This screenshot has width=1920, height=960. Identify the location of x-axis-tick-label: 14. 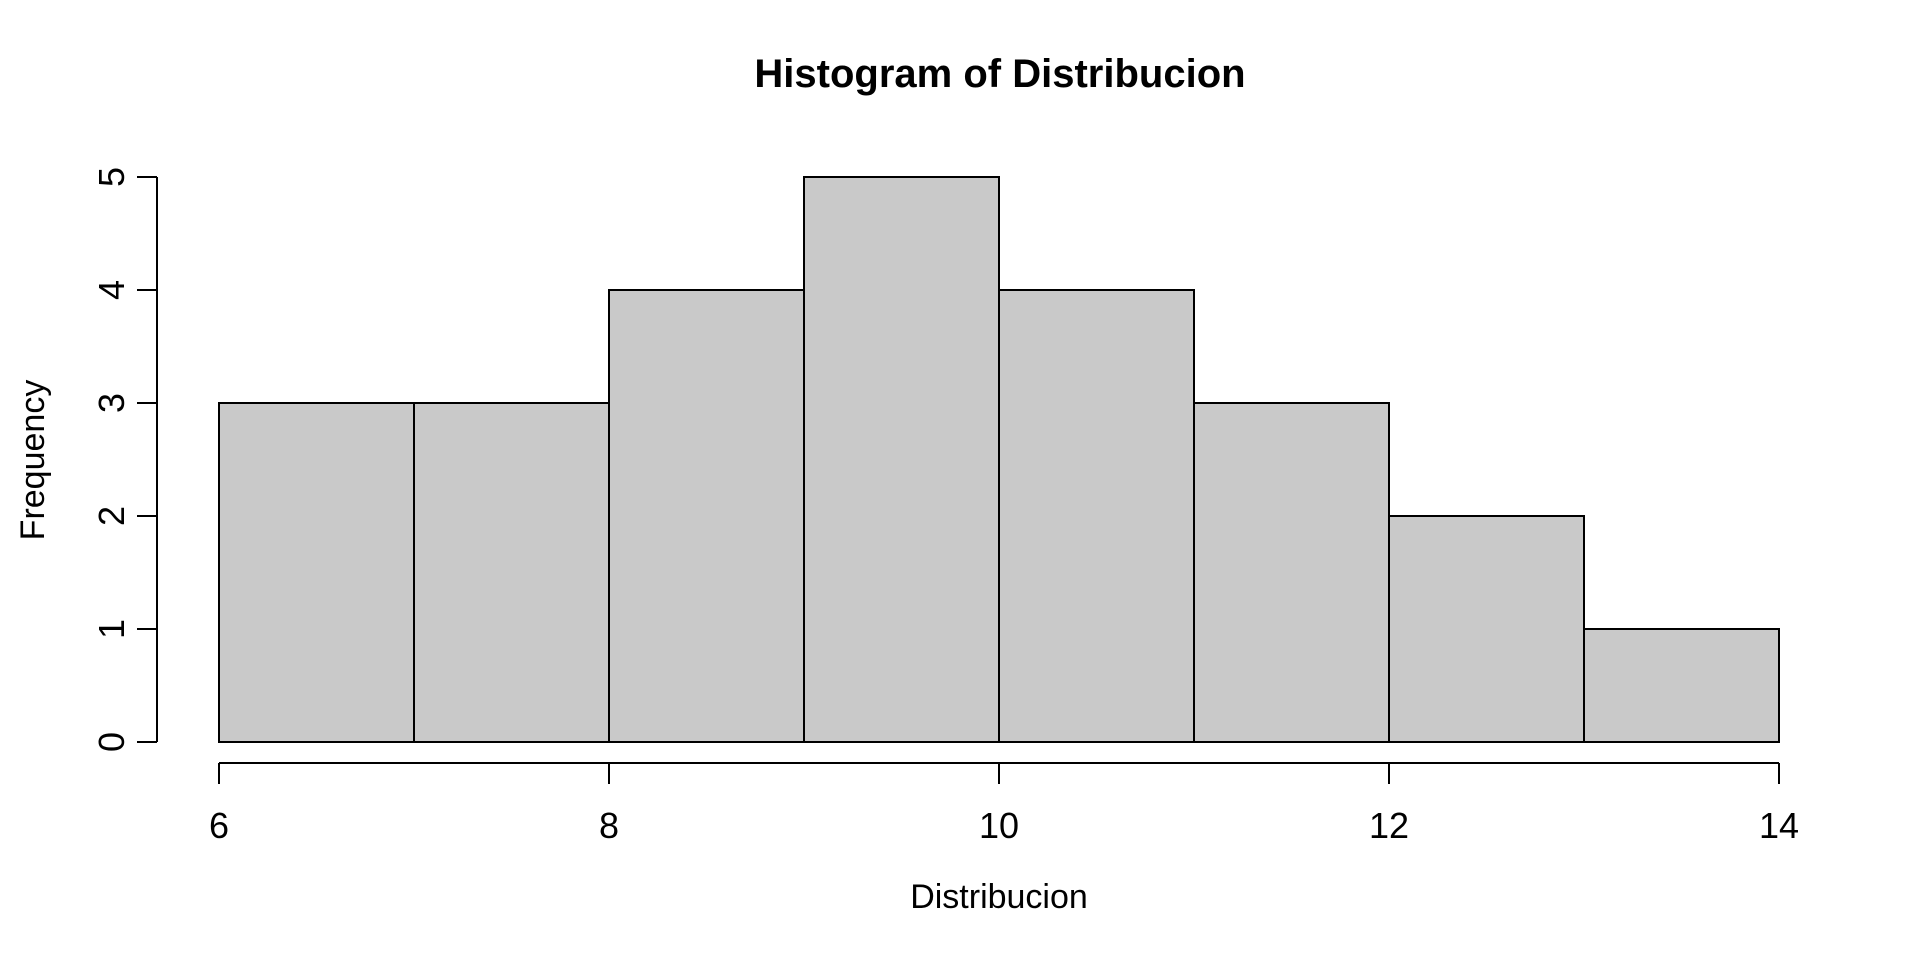
(1779, 825).